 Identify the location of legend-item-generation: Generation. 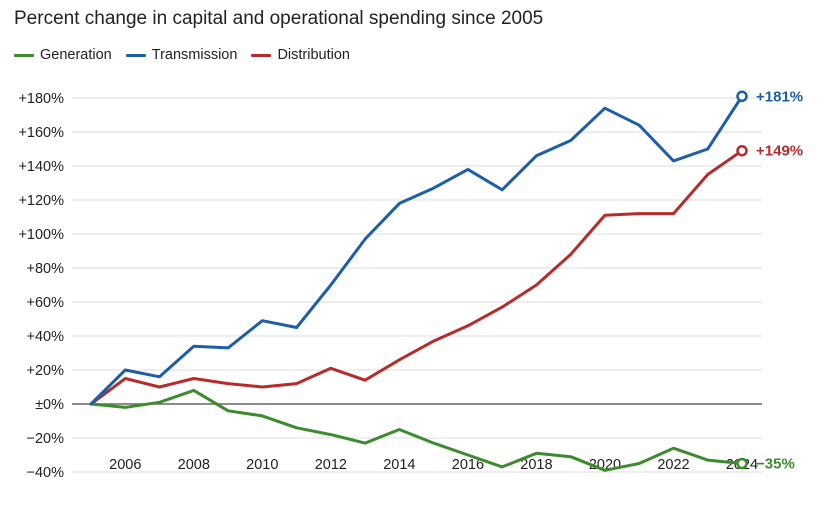
(63, 55).